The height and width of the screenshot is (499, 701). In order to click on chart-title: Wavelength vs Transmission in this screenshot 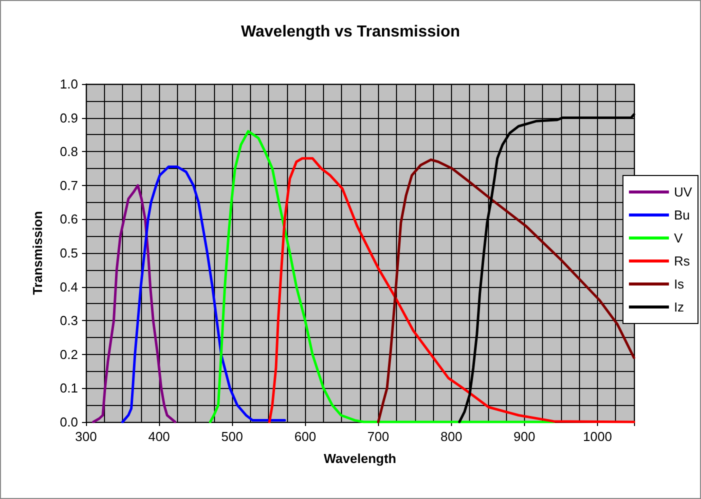, I will do `click(350, 32)`.